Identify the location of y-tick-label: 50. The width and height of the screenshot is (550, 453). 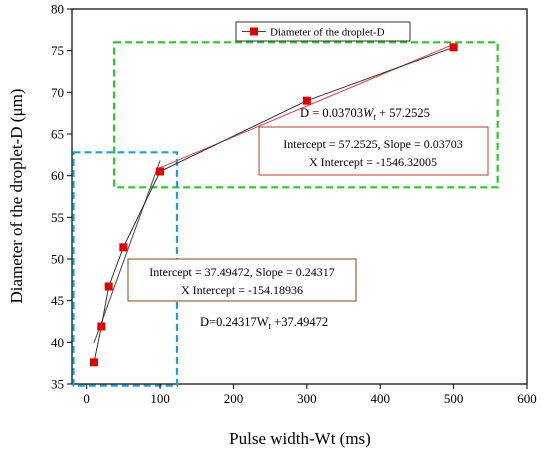
(57, 259).